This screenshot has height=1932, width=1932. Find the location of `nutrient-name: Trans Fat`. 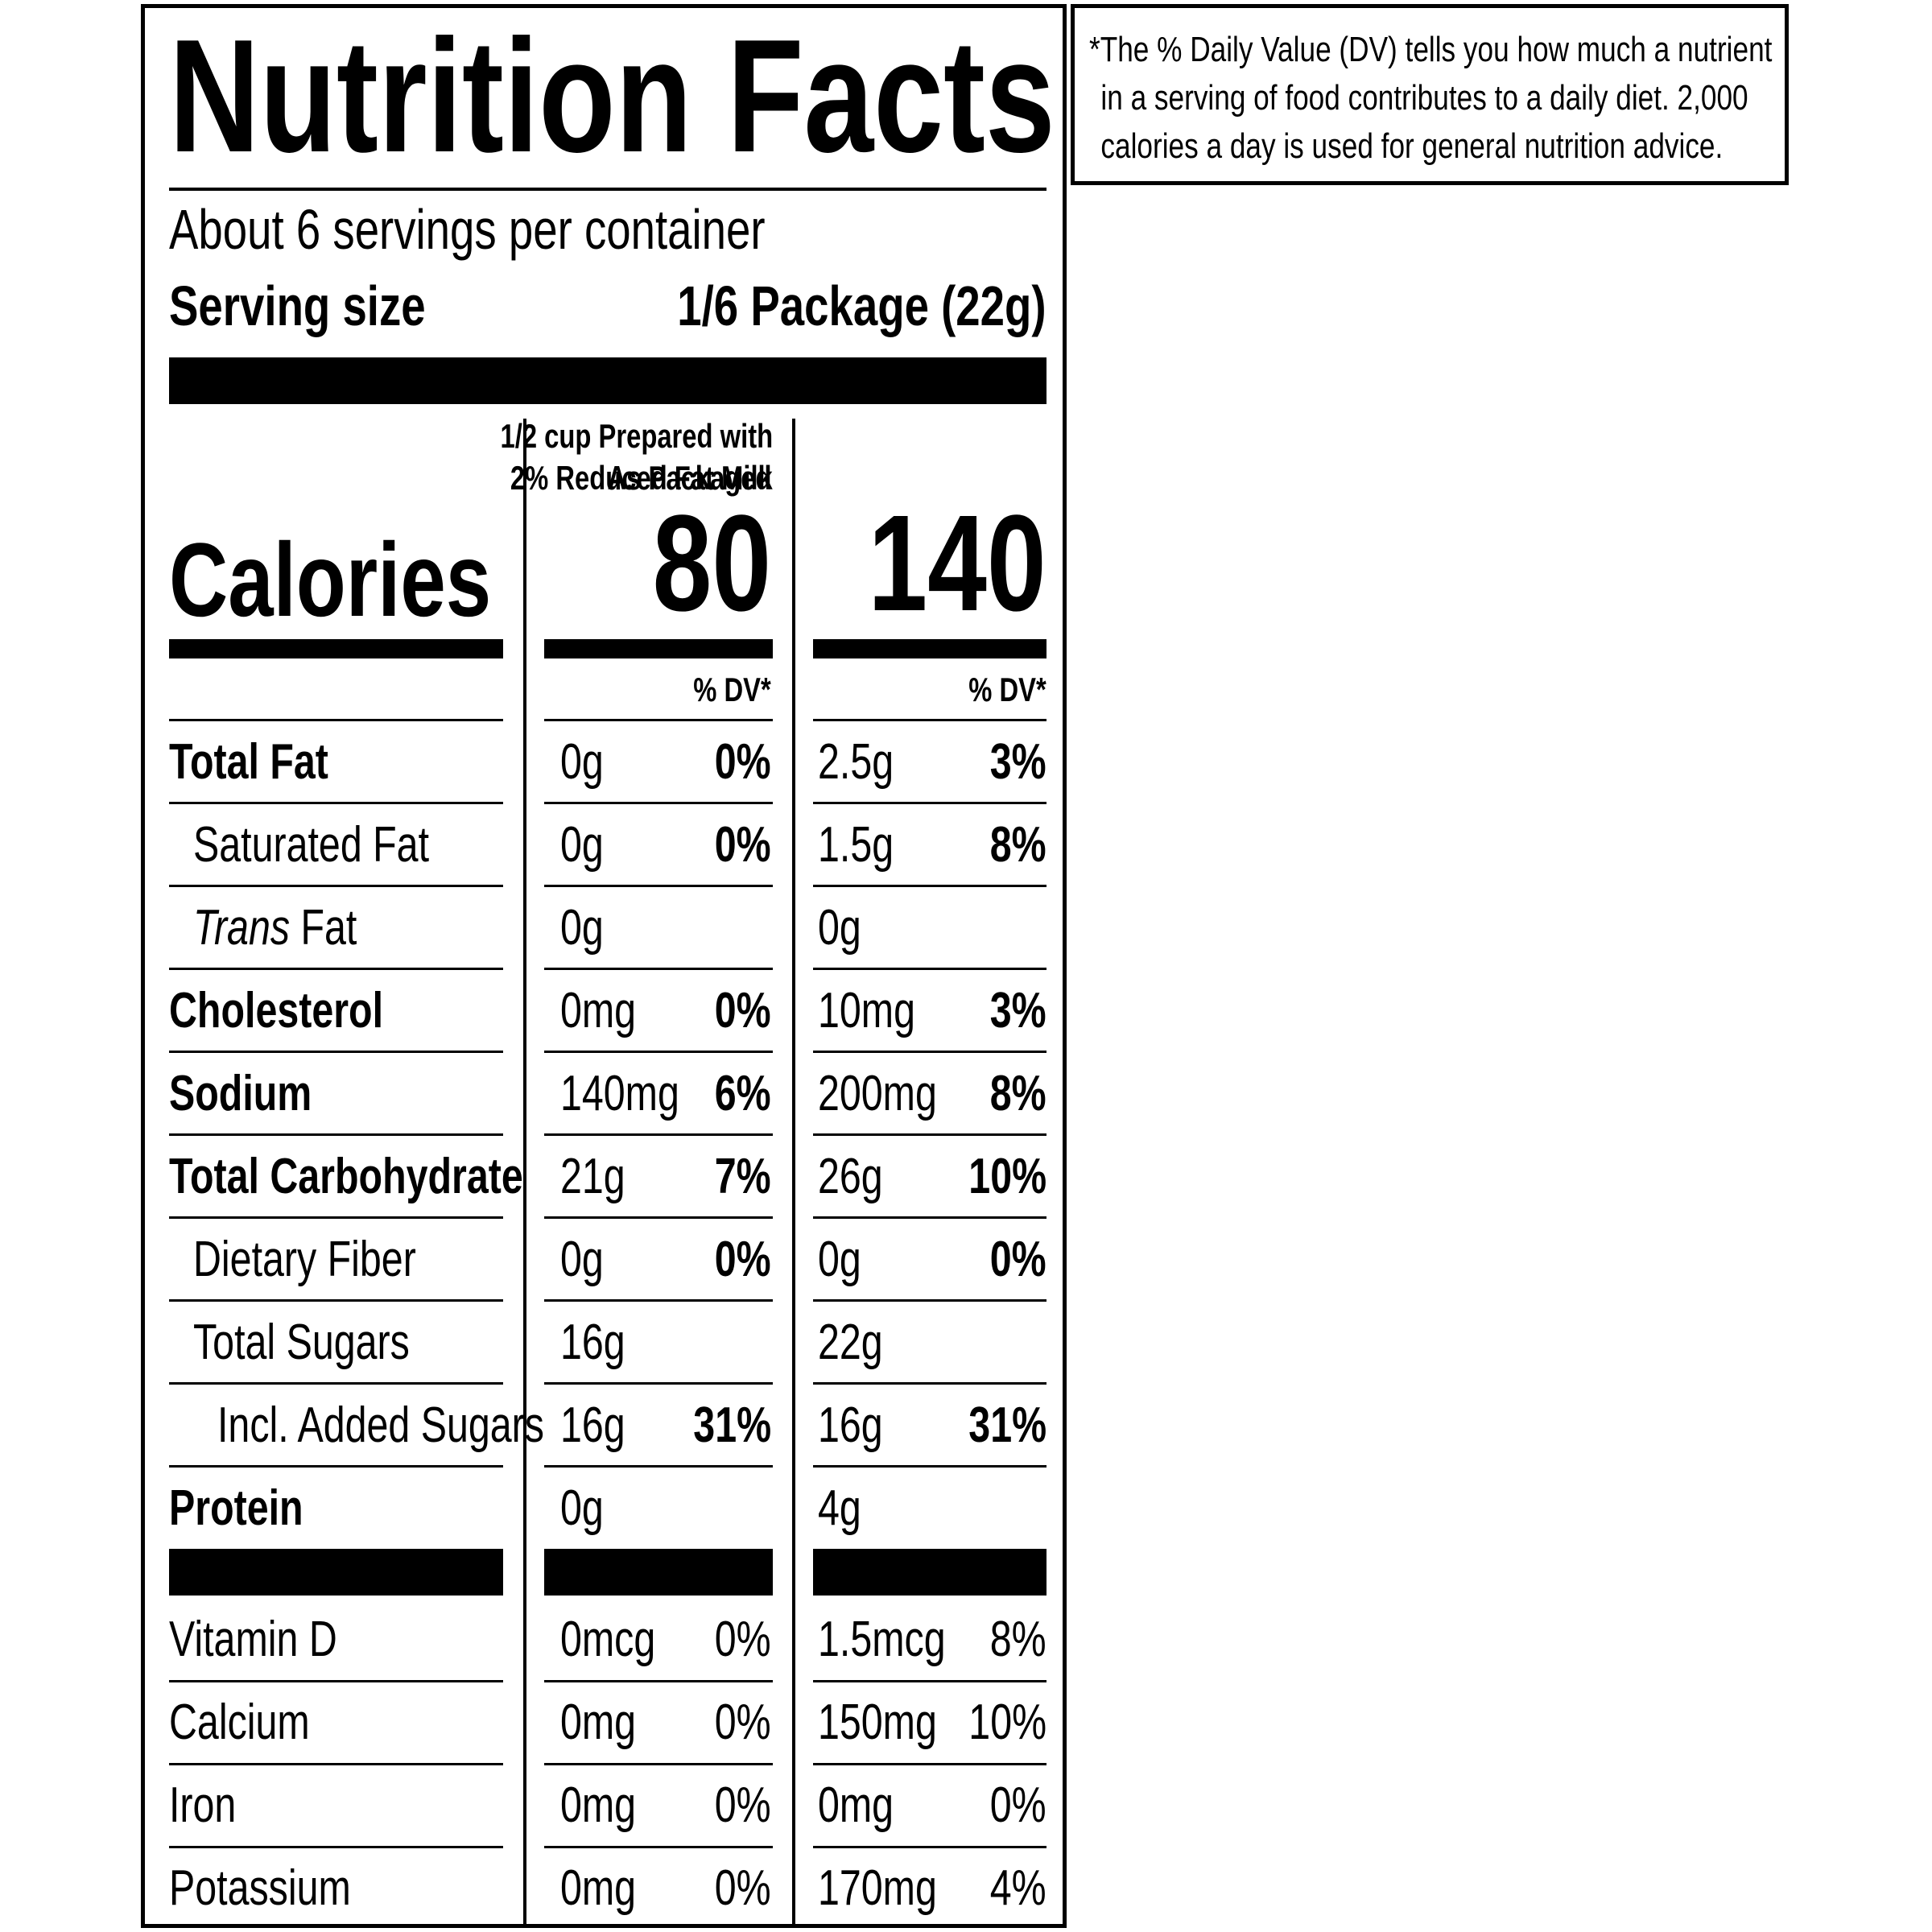

nutrient-name: Trans Fat is located at coordinates (275, 928).